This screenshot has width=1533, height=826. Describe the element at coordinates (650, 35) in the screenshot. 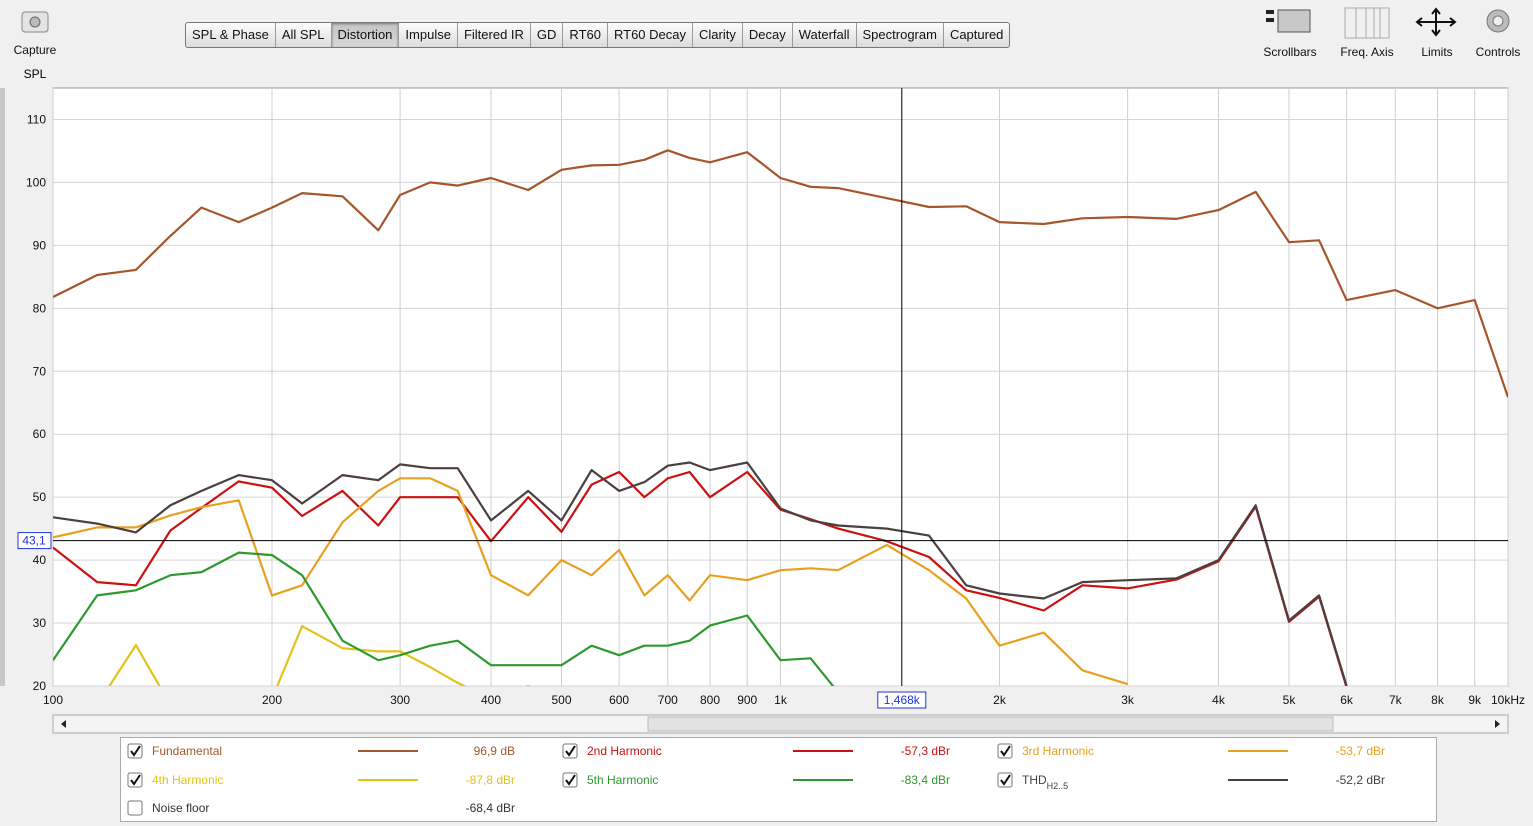

I see `view-tab: RT60 Decay` at that location.